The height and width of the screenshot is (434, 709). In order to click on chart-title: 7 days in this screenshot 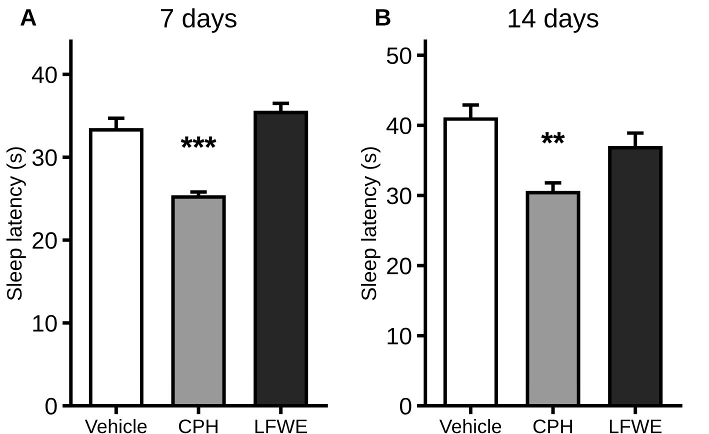, I will do `click(198, 20)`.